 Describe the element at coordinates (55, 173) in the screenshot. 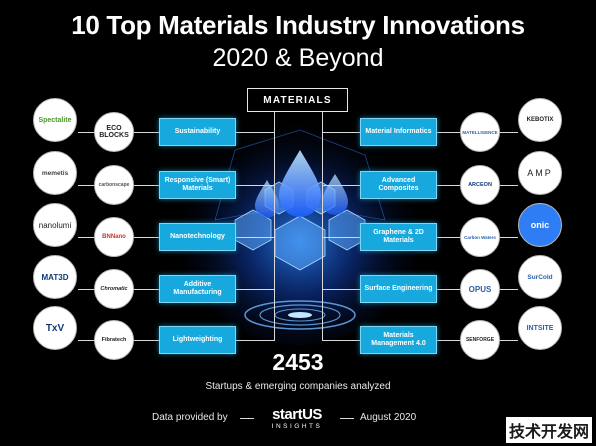

I see `startup-logo: memetis` at that location.